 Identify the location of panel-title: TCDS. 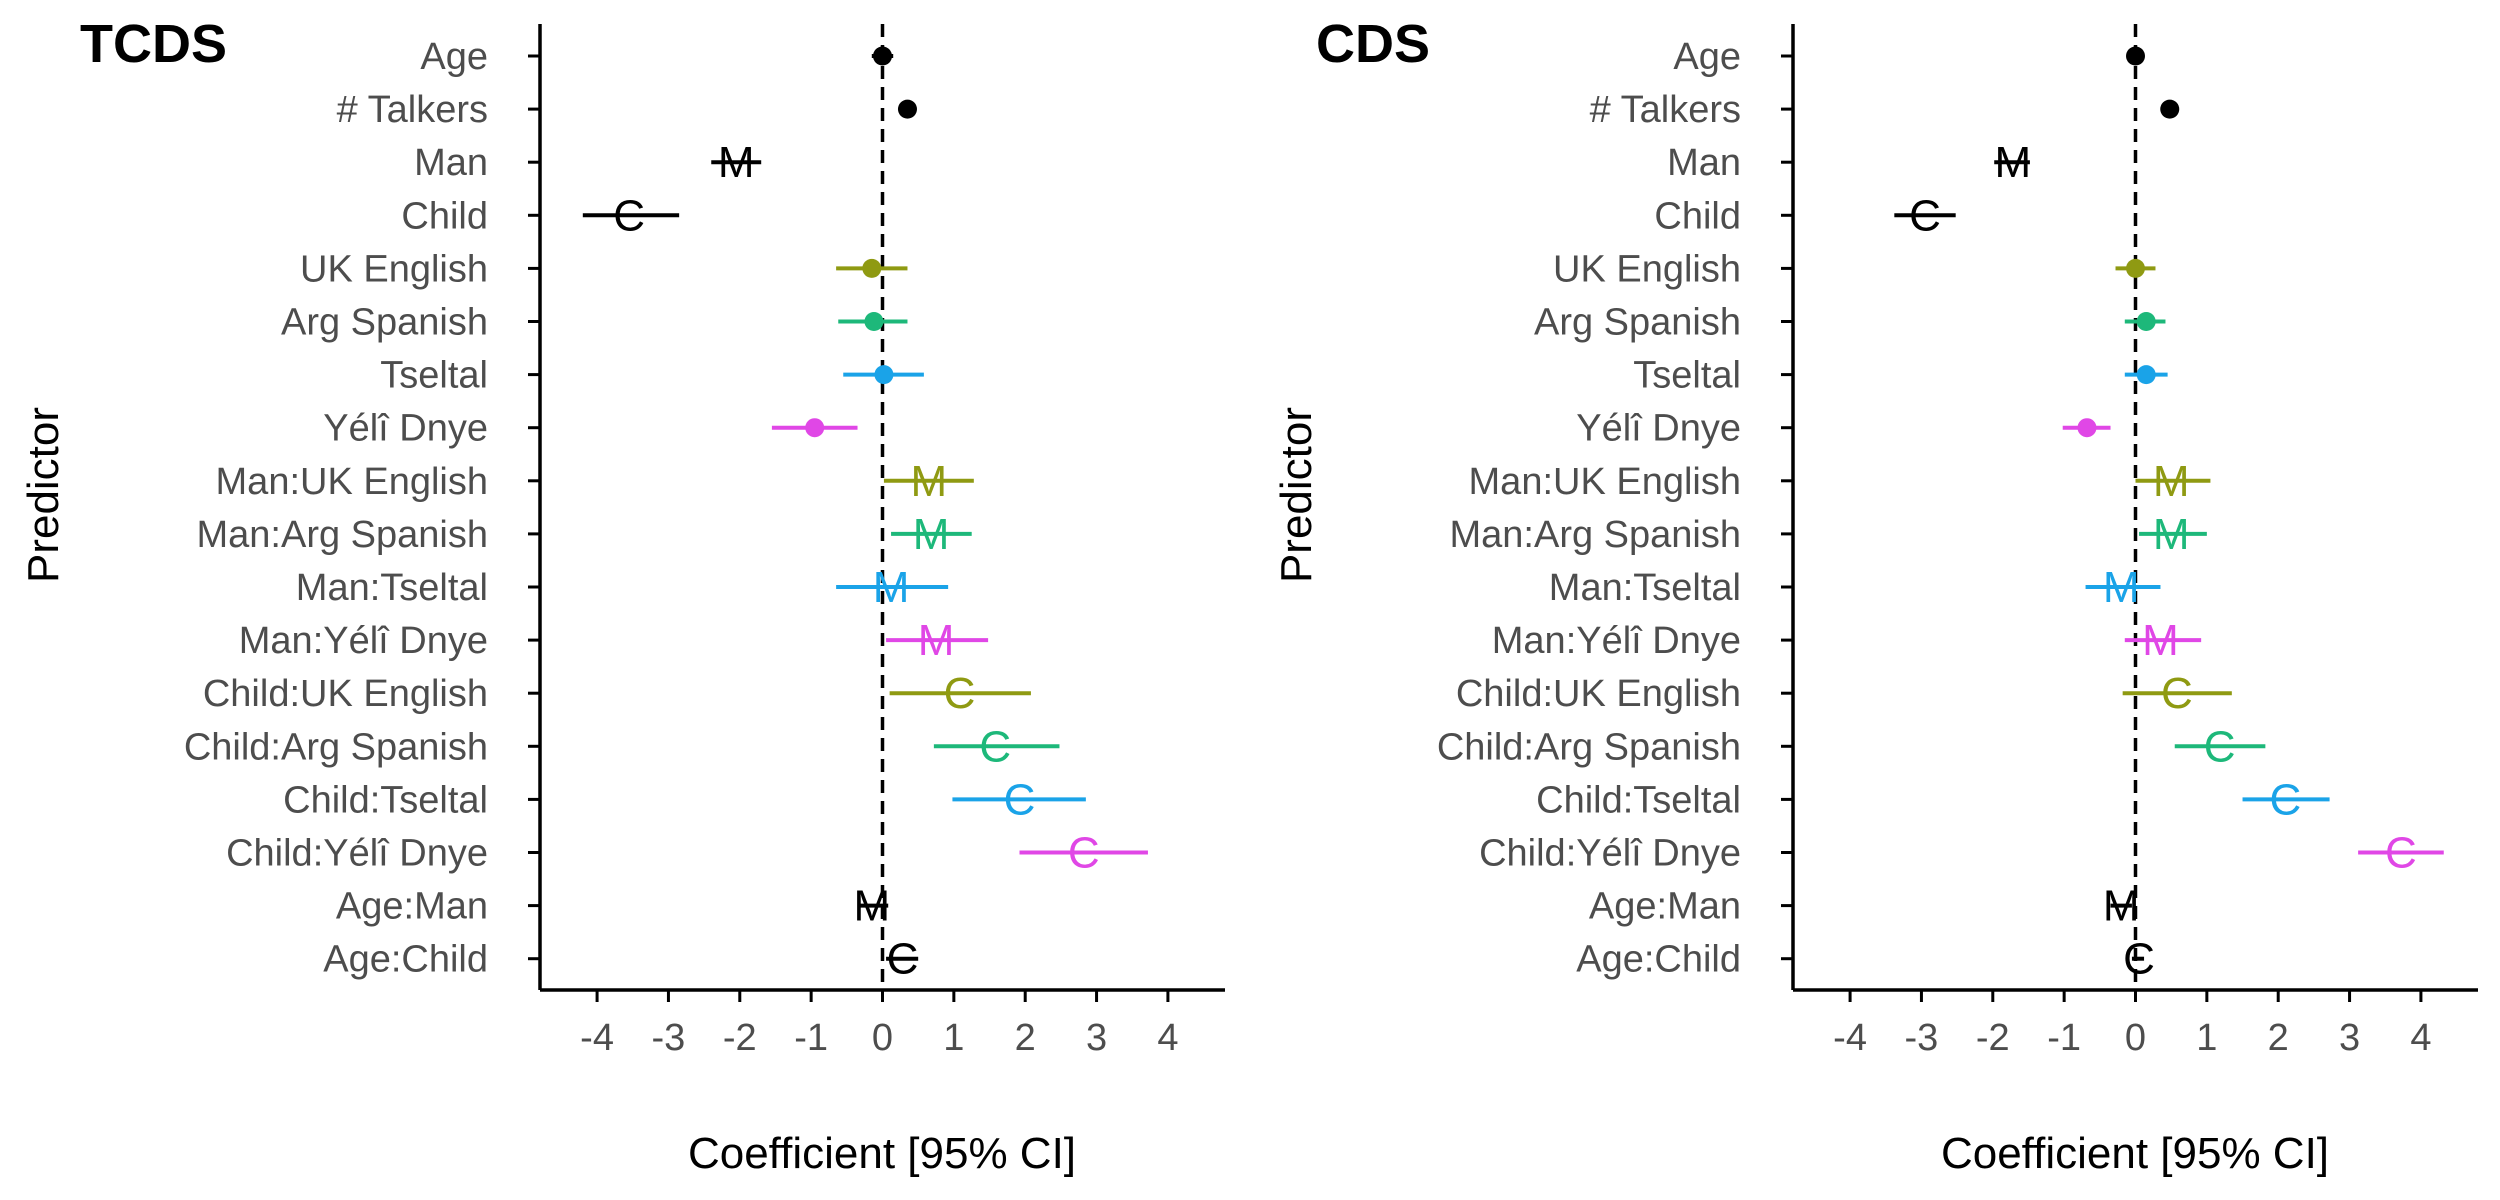
(153, 44).